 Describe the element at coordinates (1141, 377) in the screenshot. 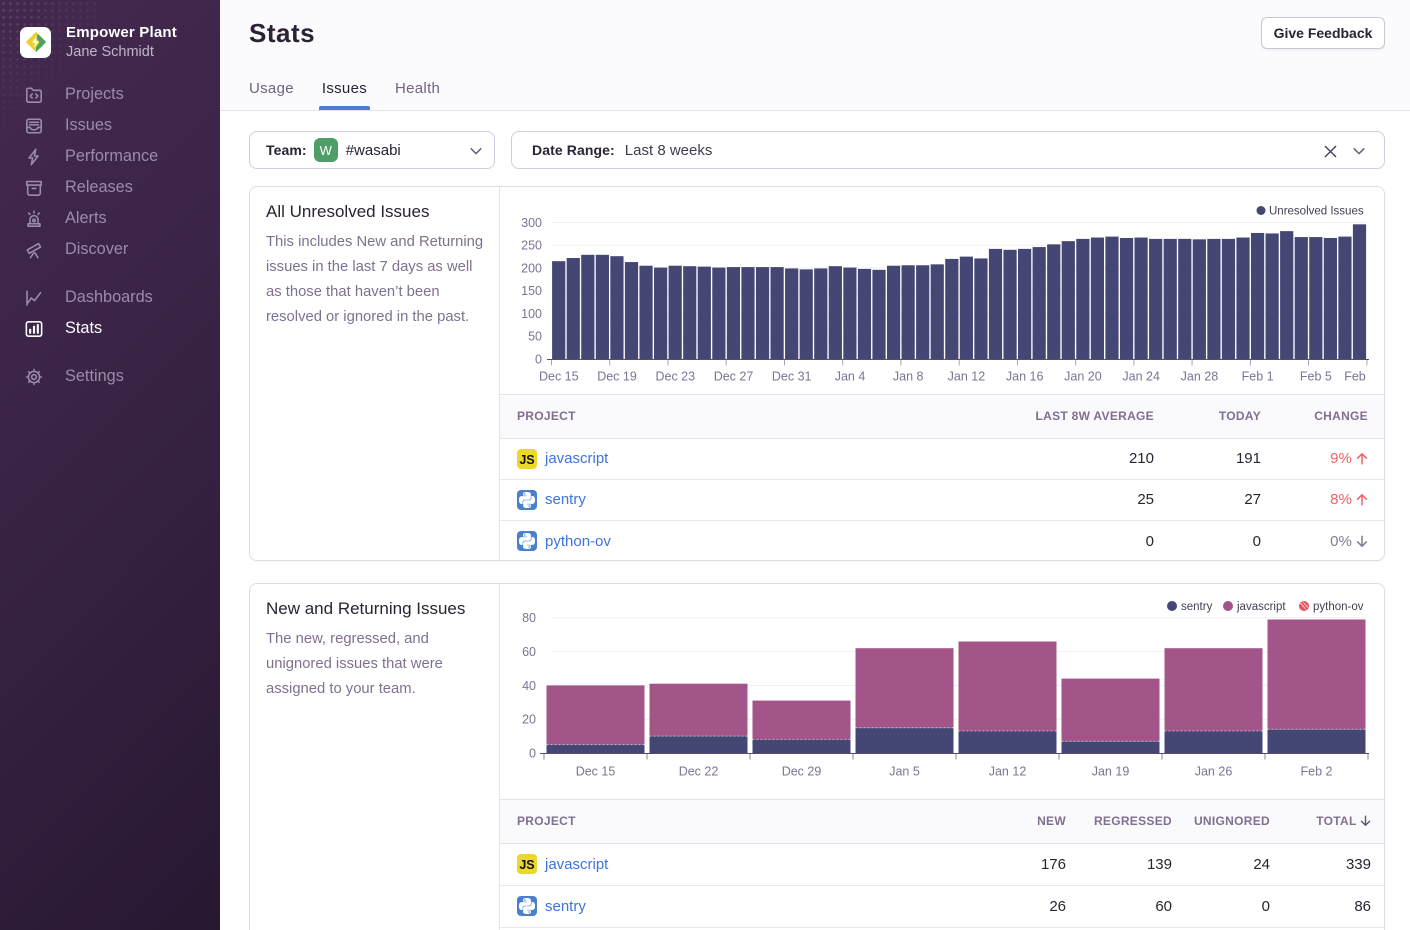

I see `svg-text: Jan 24` at that location.